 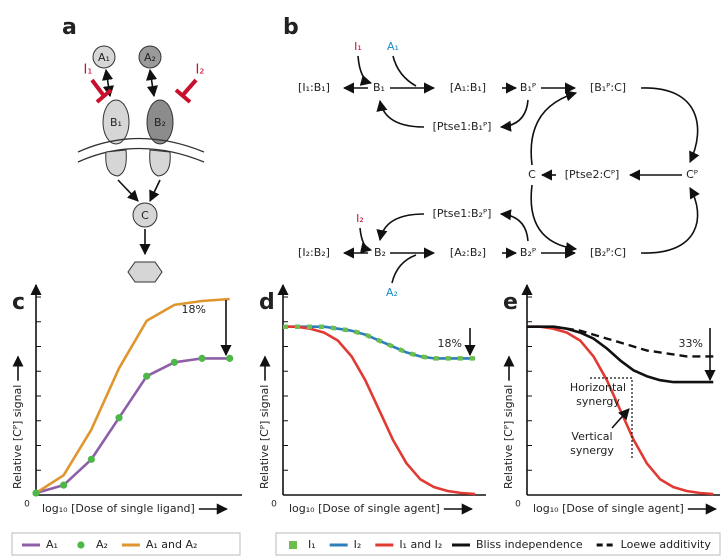 I want to click on inhibitor-label: I₂, so click(x=199, y=70).